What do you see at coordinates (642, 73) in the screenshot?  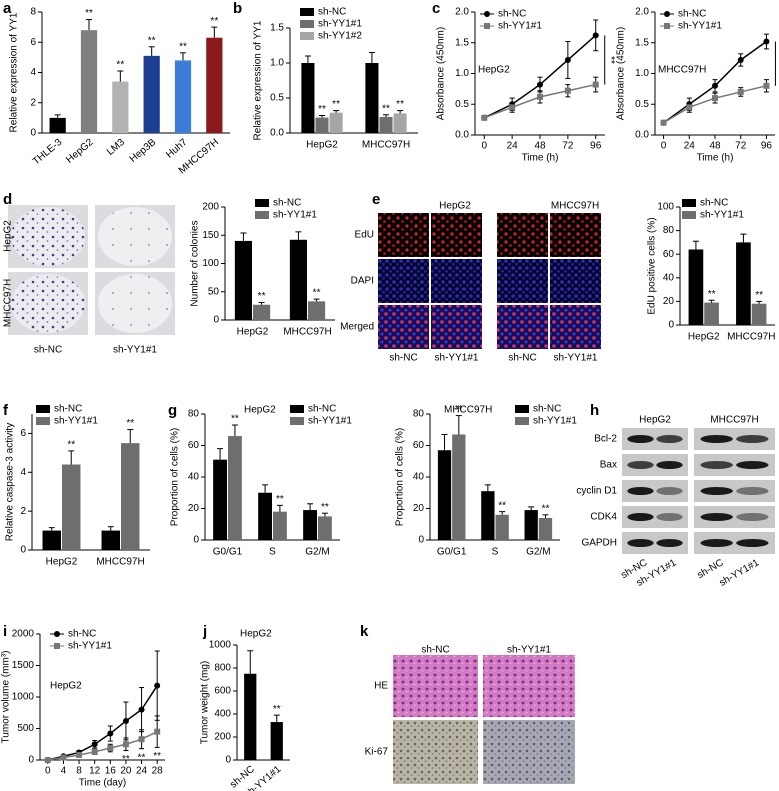 I see `y-tick-label: 1.0` at bounding box center [642, 73].